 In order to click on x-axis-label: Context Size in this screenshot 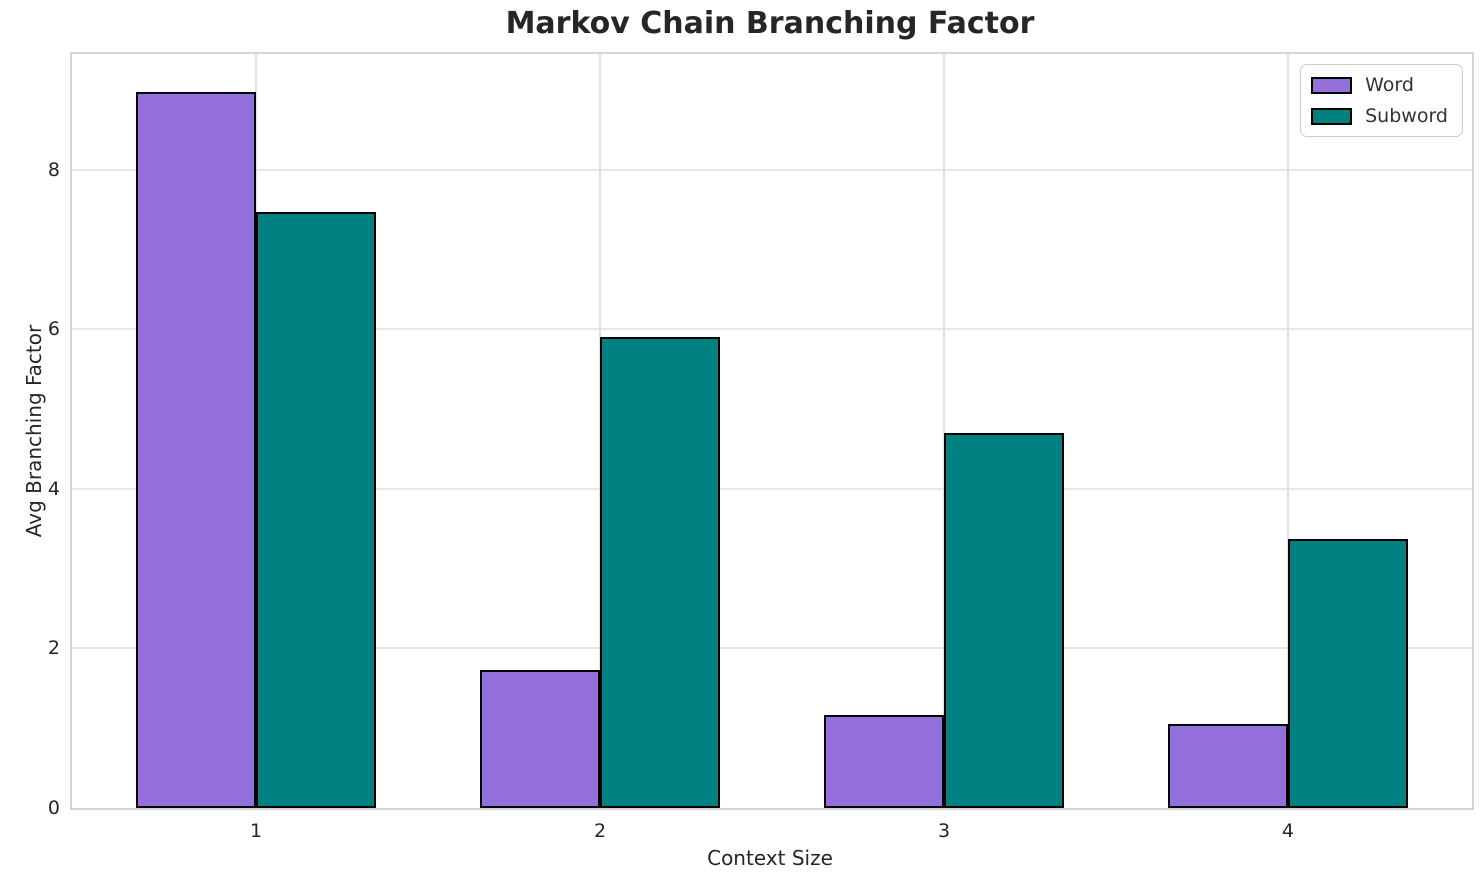, I will do `click(770, 858)`.